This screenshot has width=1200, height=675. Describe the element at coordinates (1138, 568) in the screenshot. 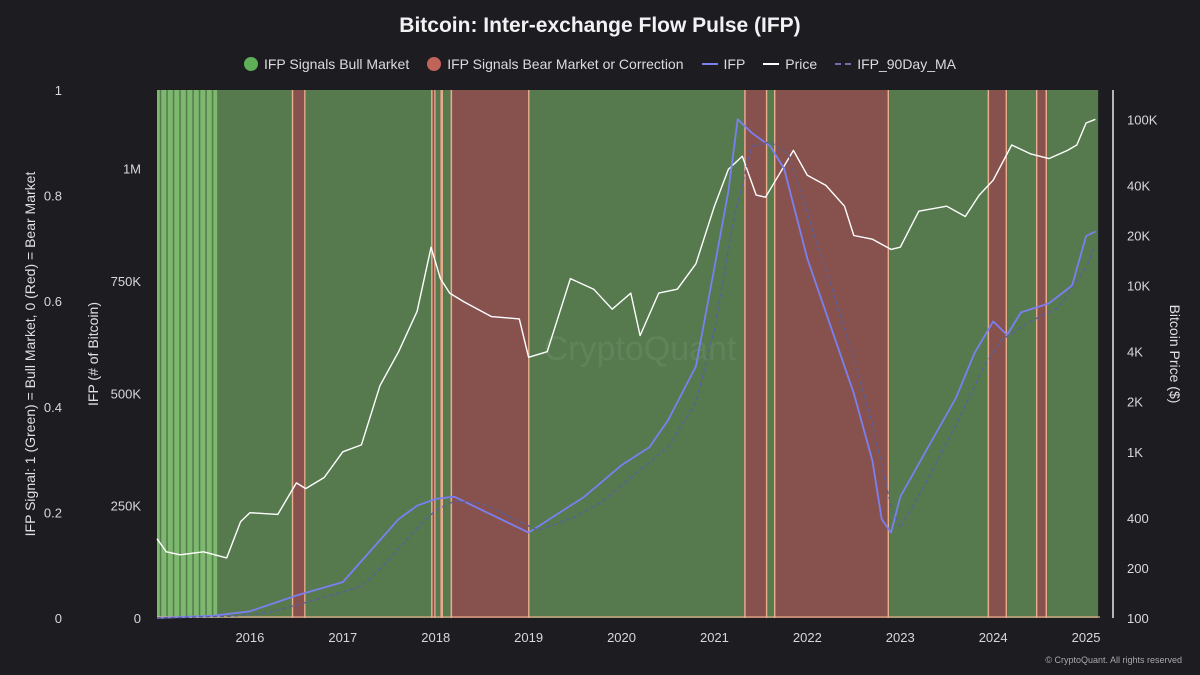

I see `price-tick-label: 200` at that location.